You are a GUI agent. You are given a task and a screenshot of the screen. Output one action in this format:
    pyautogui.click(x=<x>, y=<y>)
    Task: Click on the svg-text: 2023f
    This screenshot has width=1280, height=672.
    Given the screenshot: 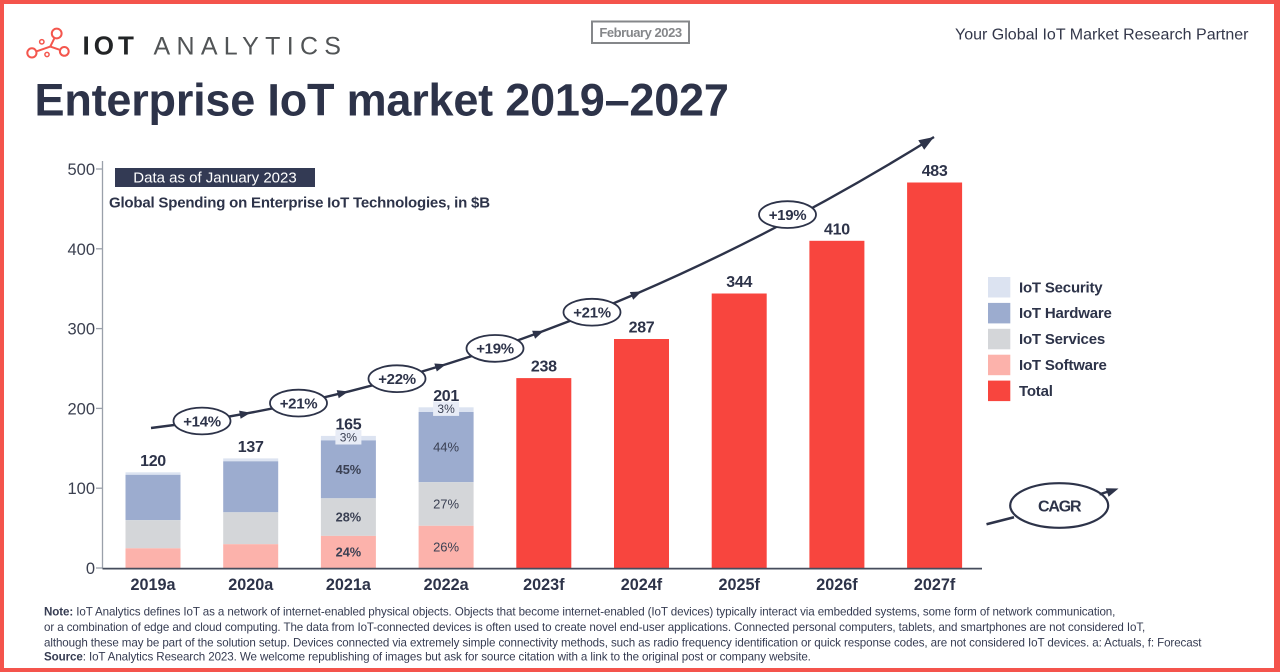 What is the action you would take?
    pyautogui.click(x=544, y=585)
    